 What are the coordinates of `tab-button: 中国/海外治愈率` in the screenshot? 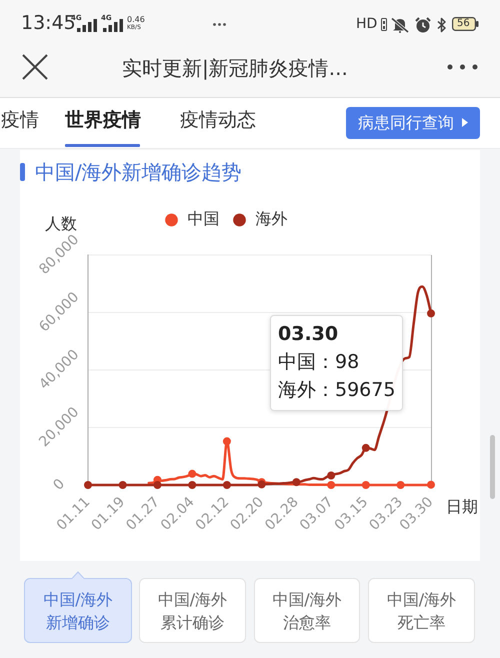 It's located at (307, 610).